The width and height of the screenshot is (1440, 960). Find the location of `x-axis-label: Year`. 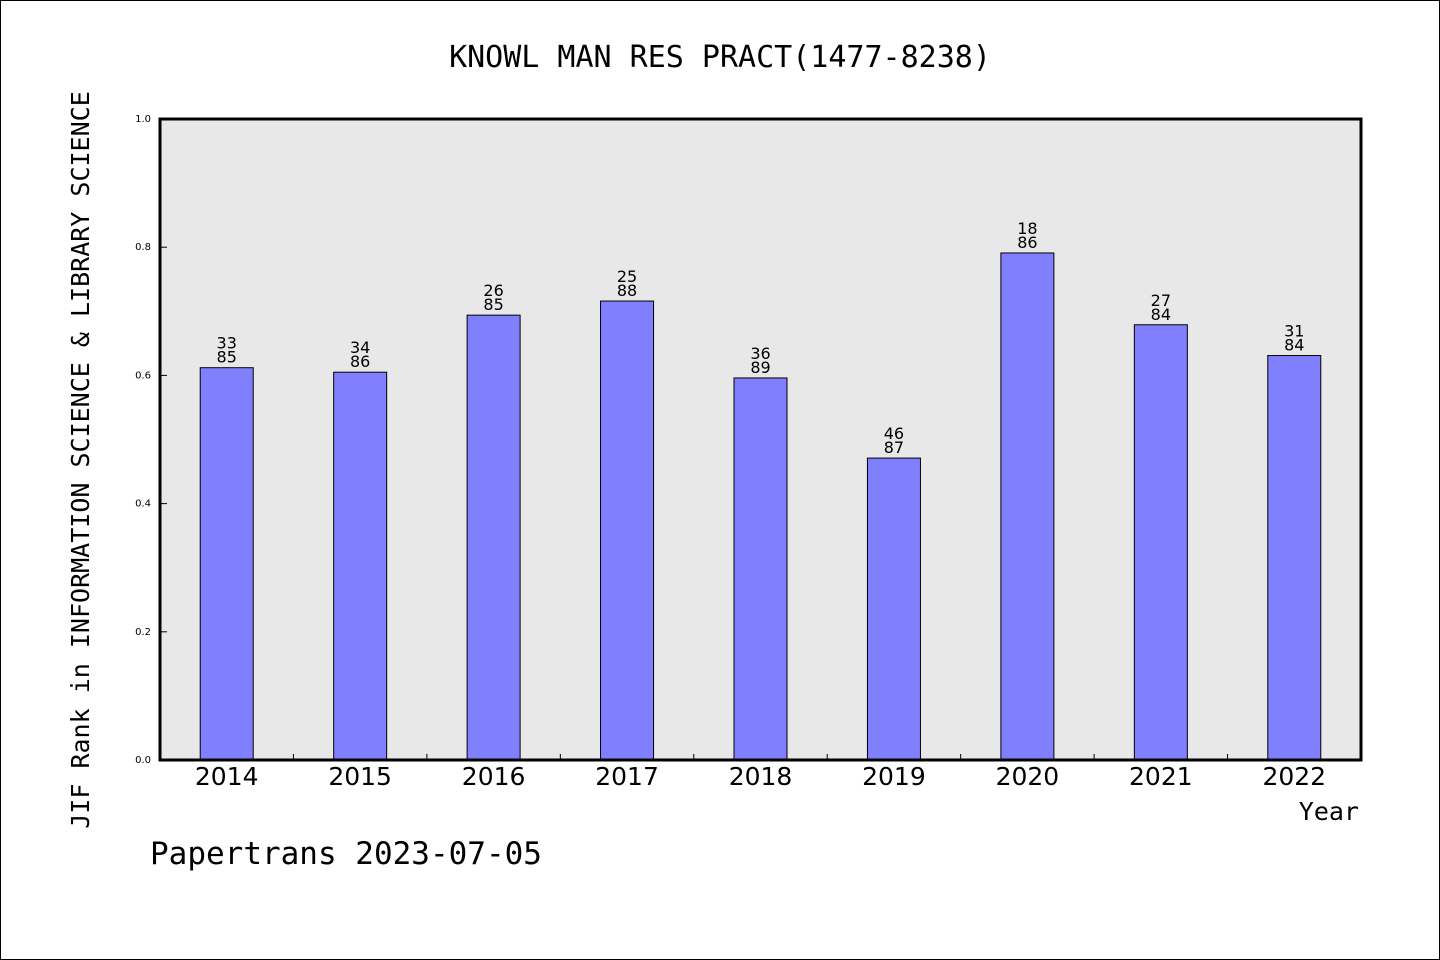

x-axis-label: Year is located at coordinates (1329, 811).